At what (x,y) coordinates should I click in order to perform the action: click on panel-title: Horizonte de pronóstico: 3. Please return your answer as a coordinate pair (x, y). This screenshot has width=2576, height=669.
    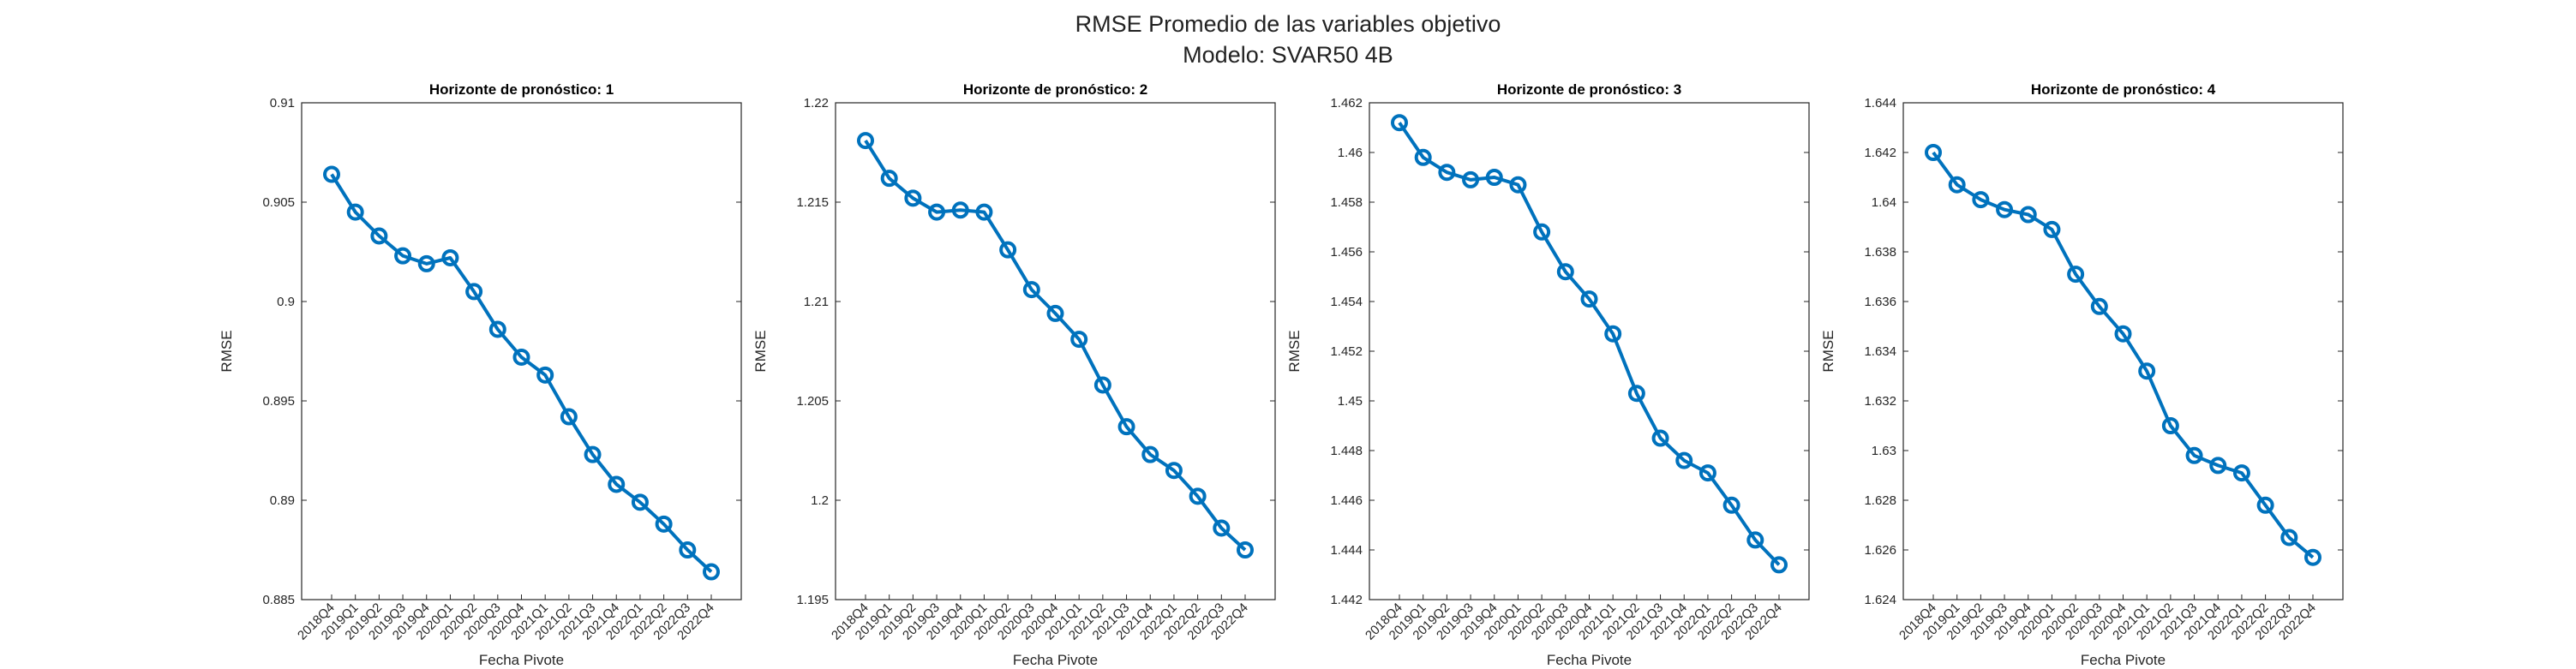
    Looking at the image, I should click on (1589, 89).